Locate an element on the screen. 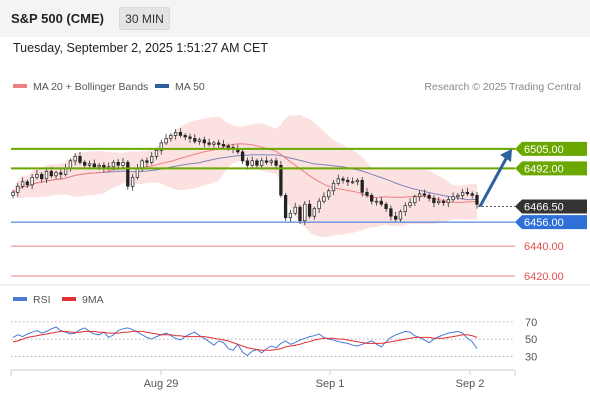 This screenshot has width=590, height=400. timeframe-button: 30 MIN is located at coordinates (144, 18).